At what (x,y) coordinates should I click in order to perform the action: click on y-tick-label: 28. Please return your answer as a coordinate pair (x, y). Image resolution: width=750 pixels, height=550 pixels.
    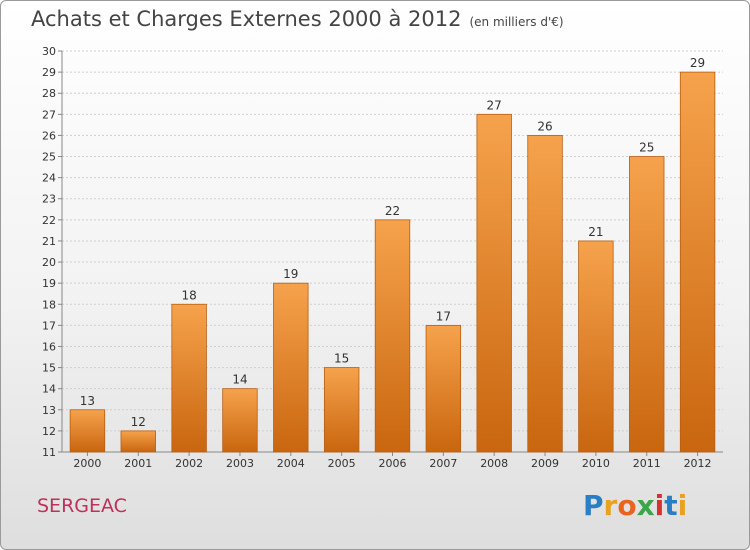
    Looking at the image, I should click on (49, 93).